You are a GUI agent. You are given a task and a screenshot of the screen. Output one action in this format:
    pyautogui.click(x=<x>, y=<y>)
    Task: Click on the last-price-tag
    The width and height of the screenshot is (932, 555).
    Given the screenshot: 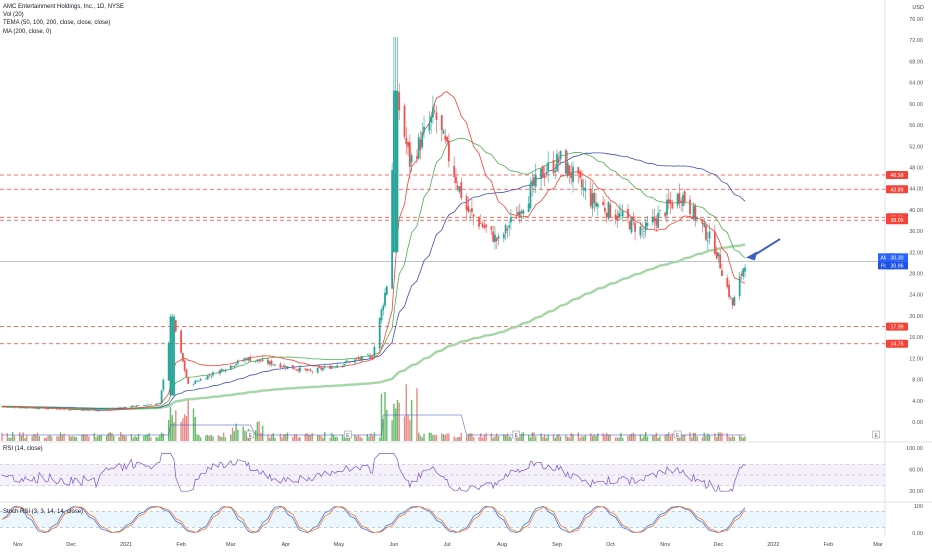 What is the action you would take?
    pyautogui.click(x=897, y=257)
    